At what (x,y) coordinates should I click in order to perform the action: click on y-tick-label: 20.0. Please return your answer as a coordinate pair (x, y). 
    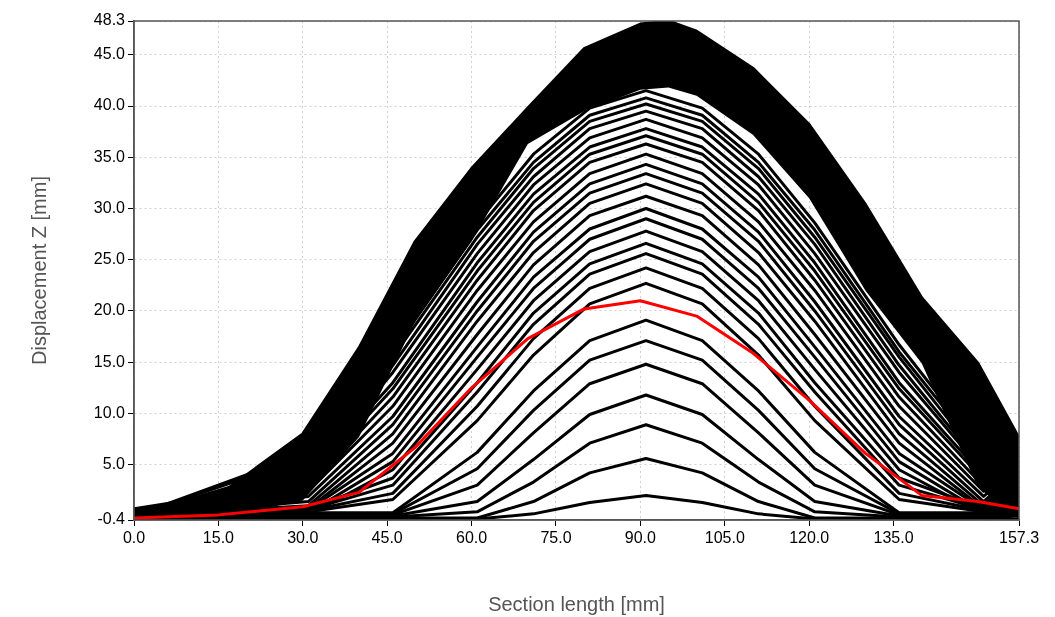
    Looking at the image, I should click on (109, 310).